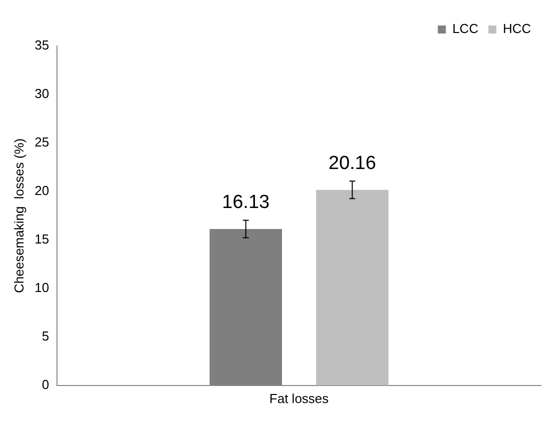 The height and width of the screenshot is (421, 559). Describe the element at coordinates (46, 336) in the screenshot. I see `y-tick-label: 5` at that location.